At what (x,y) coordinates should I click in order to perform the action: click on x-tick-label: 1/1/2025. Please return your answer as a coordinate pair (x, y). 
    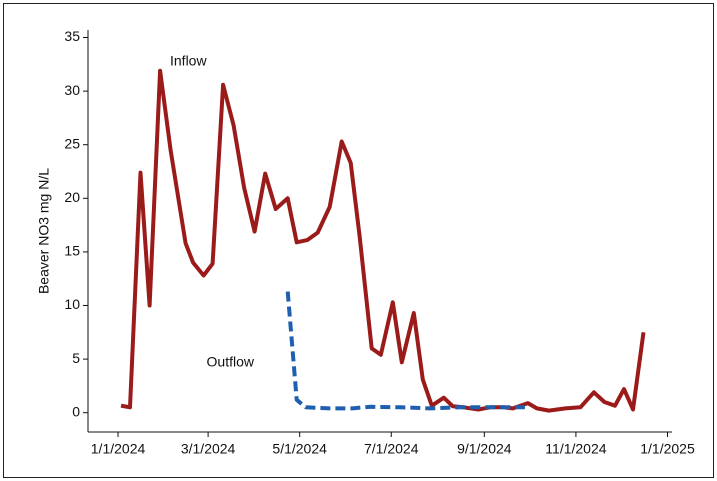
    Looking at the image, I should click on (667, 449).